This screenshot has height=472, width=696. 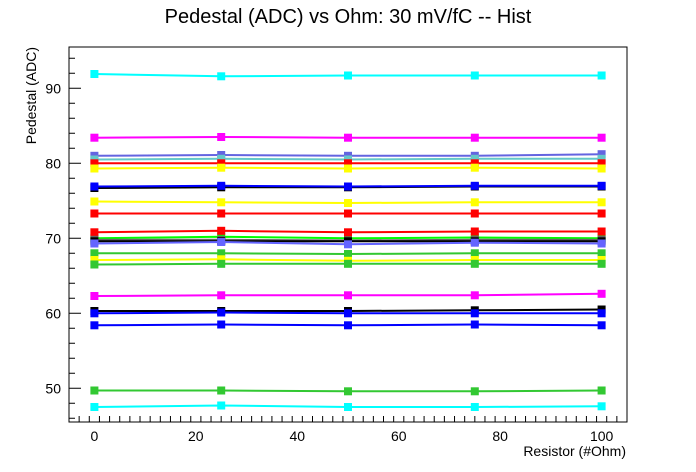 I want to click on y-tick-label: 70, so click(x=53, y=238).